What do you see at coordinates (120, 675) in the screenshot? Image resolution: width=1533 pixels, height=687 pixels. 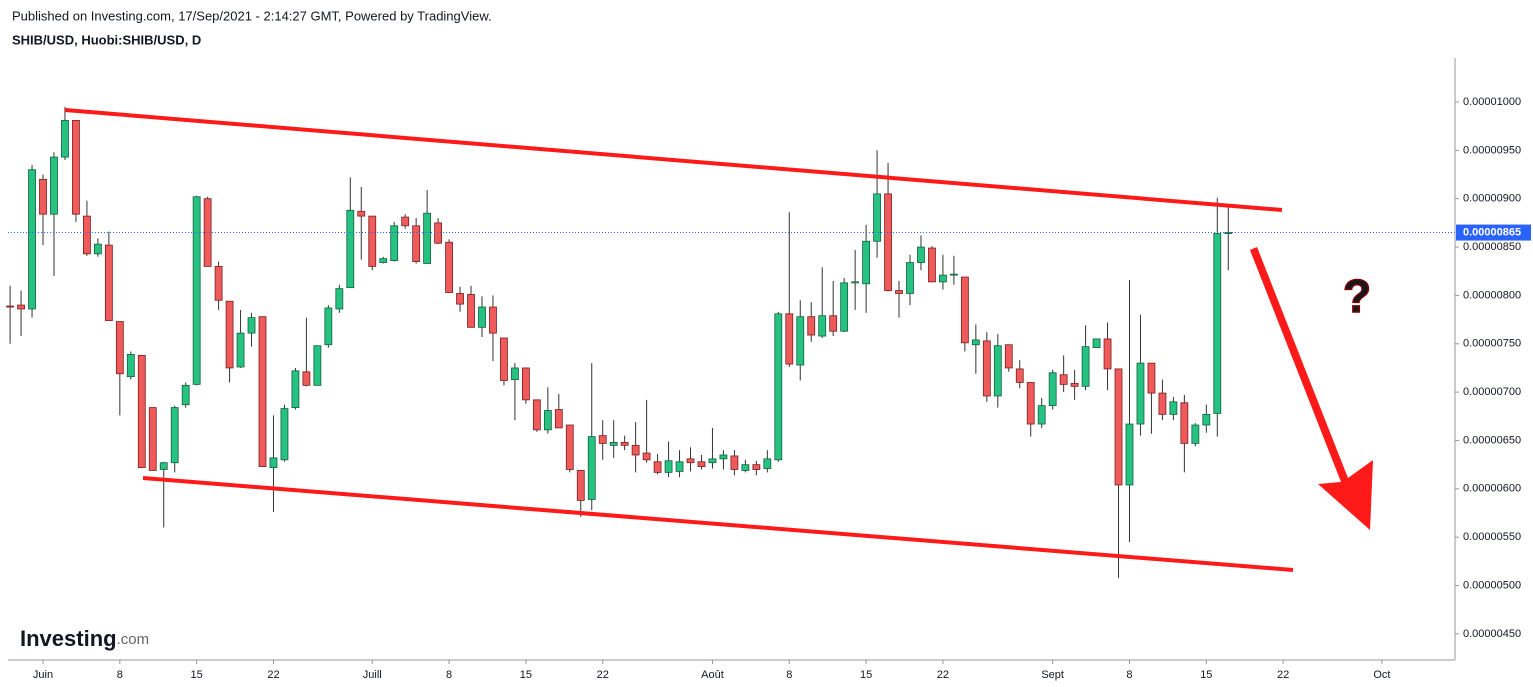 I see `x-tick-label: 8` at bounding box center [120, 675].